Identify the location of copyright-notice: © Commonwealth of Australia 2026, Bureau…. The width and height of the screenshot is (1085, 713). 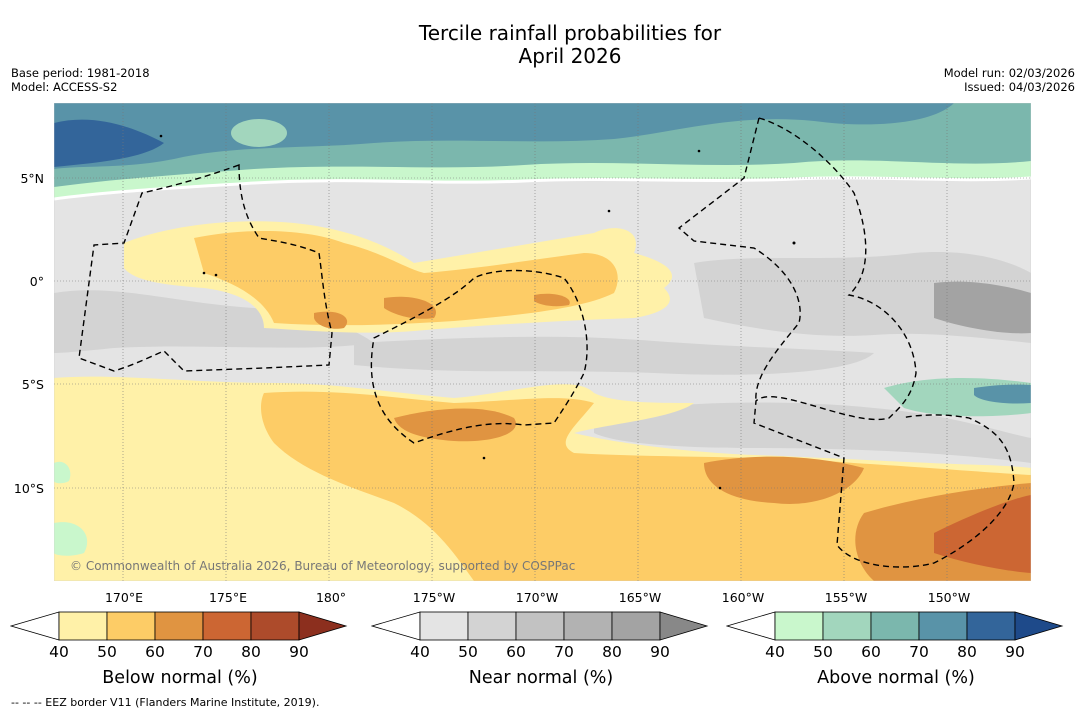
(323, 566).